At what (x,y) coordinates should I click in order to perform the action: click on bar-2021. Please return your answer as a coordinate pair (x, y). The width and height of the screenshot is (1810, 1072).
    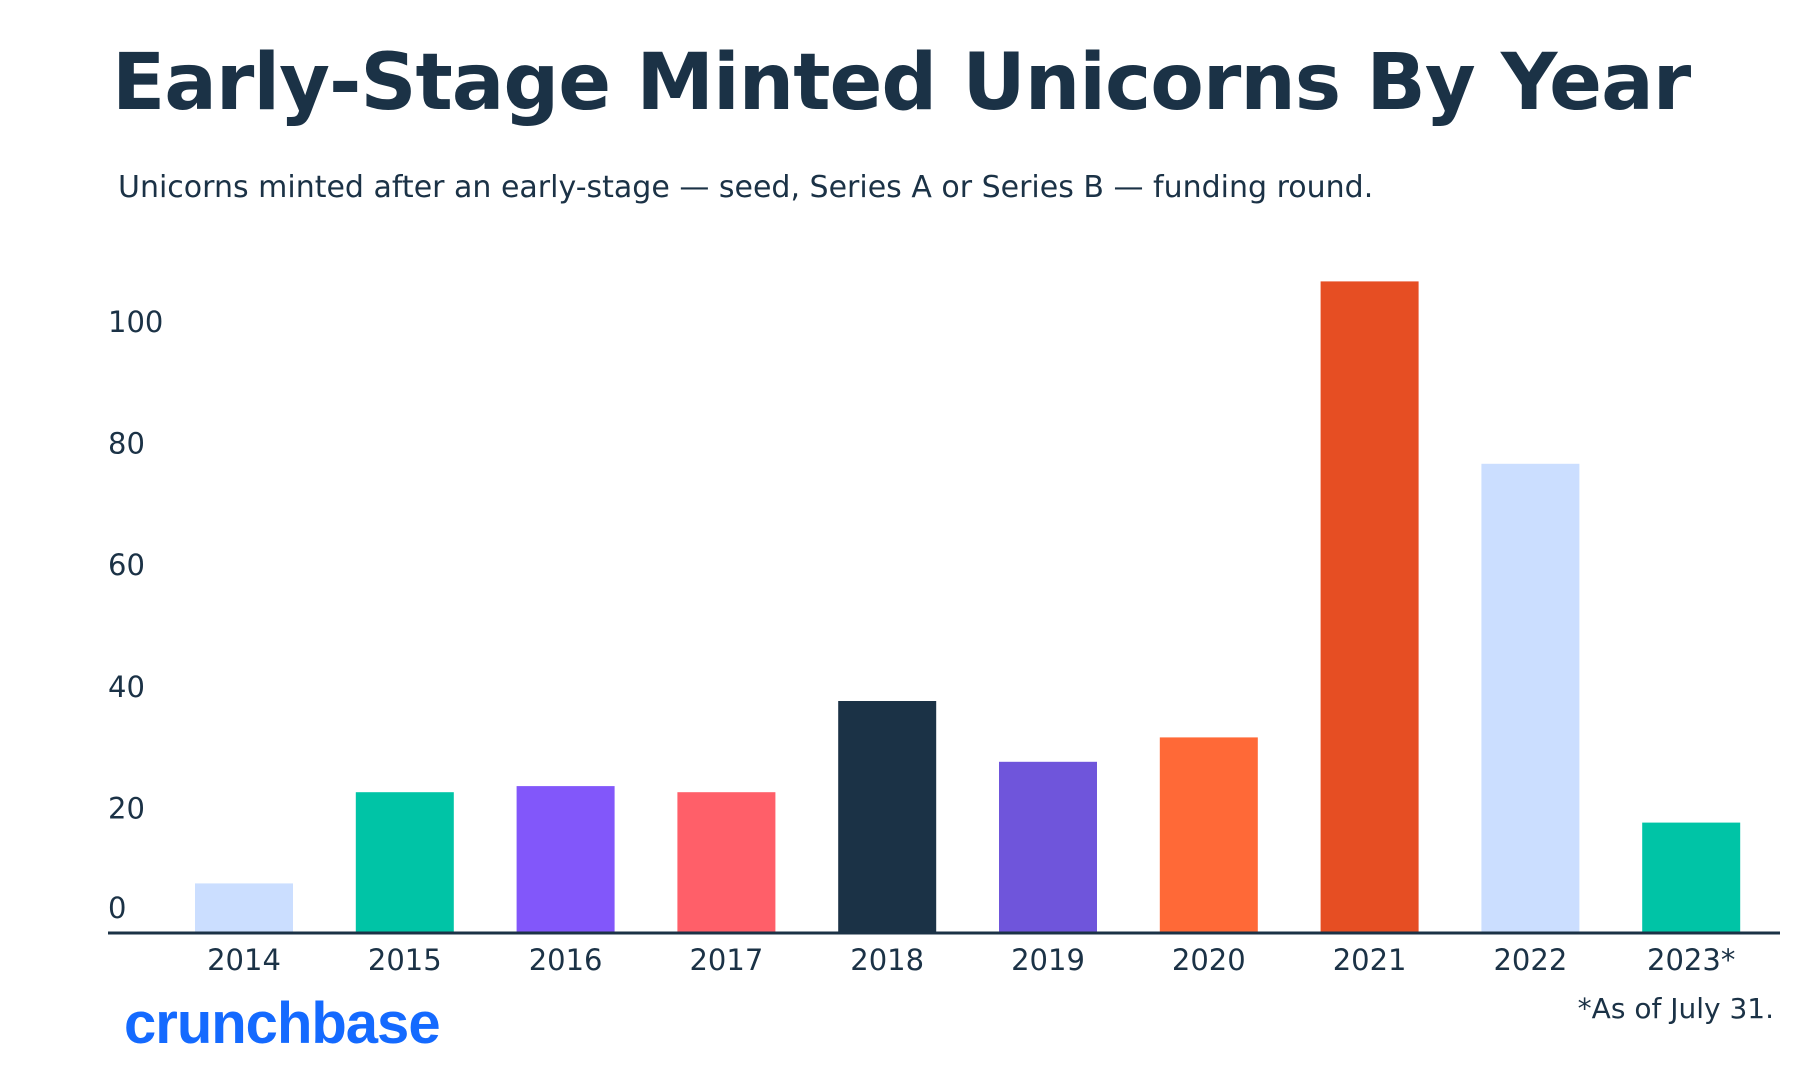
    Looking at the image, I should click on (1369, 606).